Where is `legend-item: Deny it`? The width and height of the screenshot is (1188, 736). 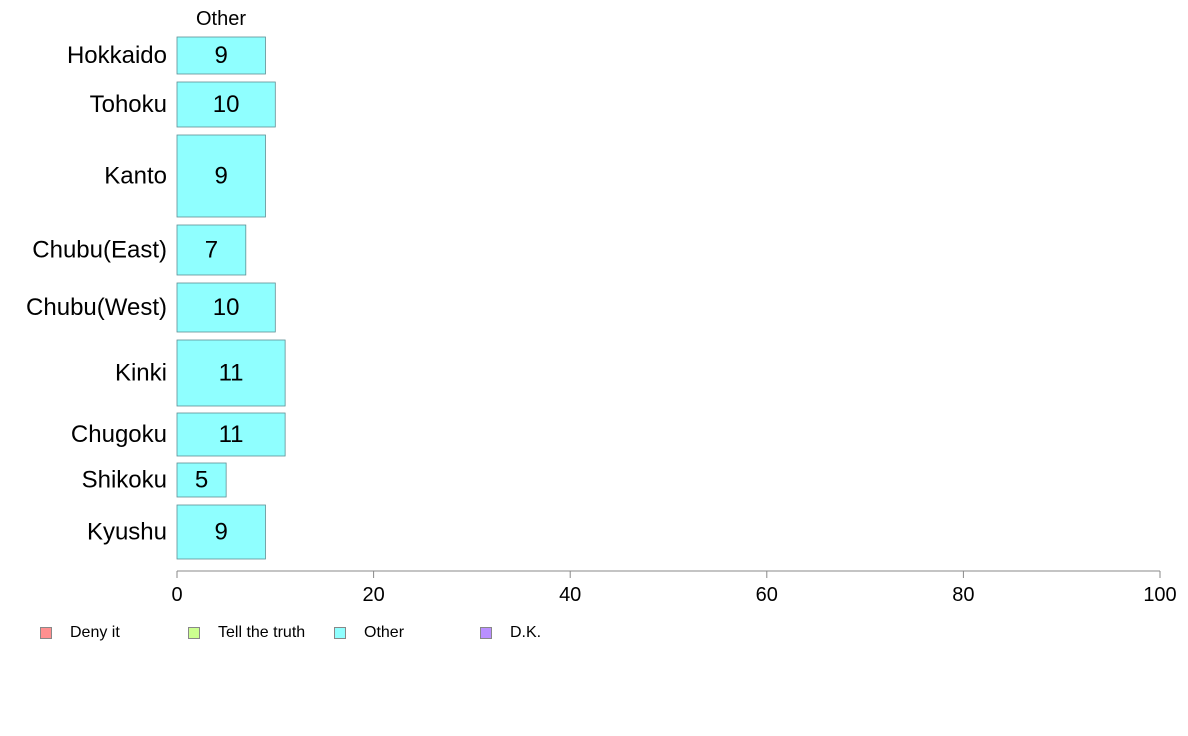
legend-item: Deny it is located at coordinates (80, 633).